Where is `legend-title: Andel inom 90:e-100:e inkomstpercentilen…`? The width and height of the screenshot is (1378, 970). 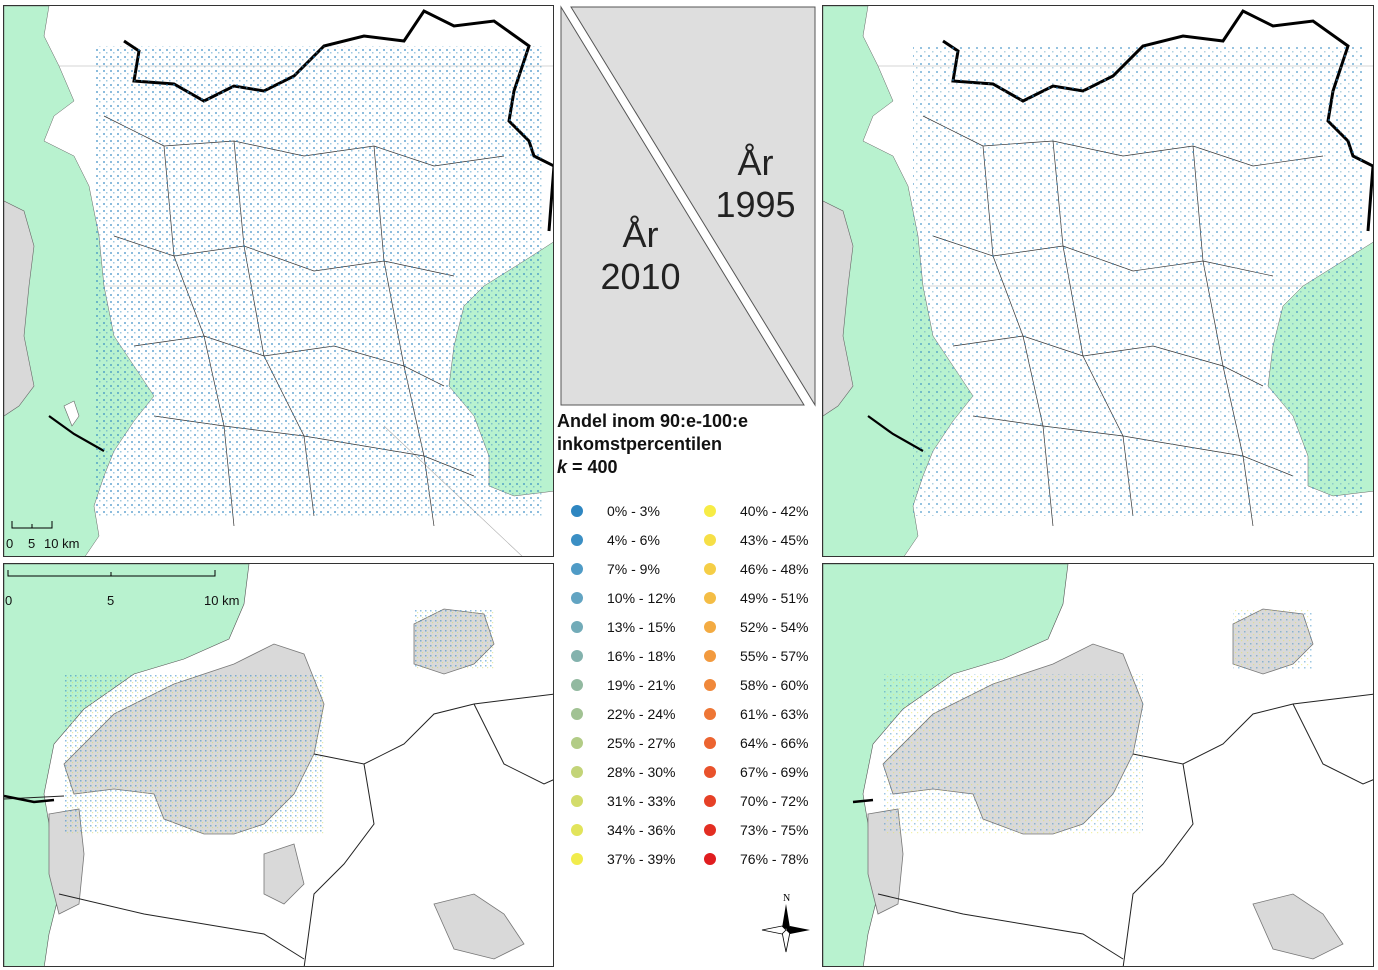 legend-title: Andel inom 90:e-100:e inkomstpercentilen… is located at coordinates (688, 444).